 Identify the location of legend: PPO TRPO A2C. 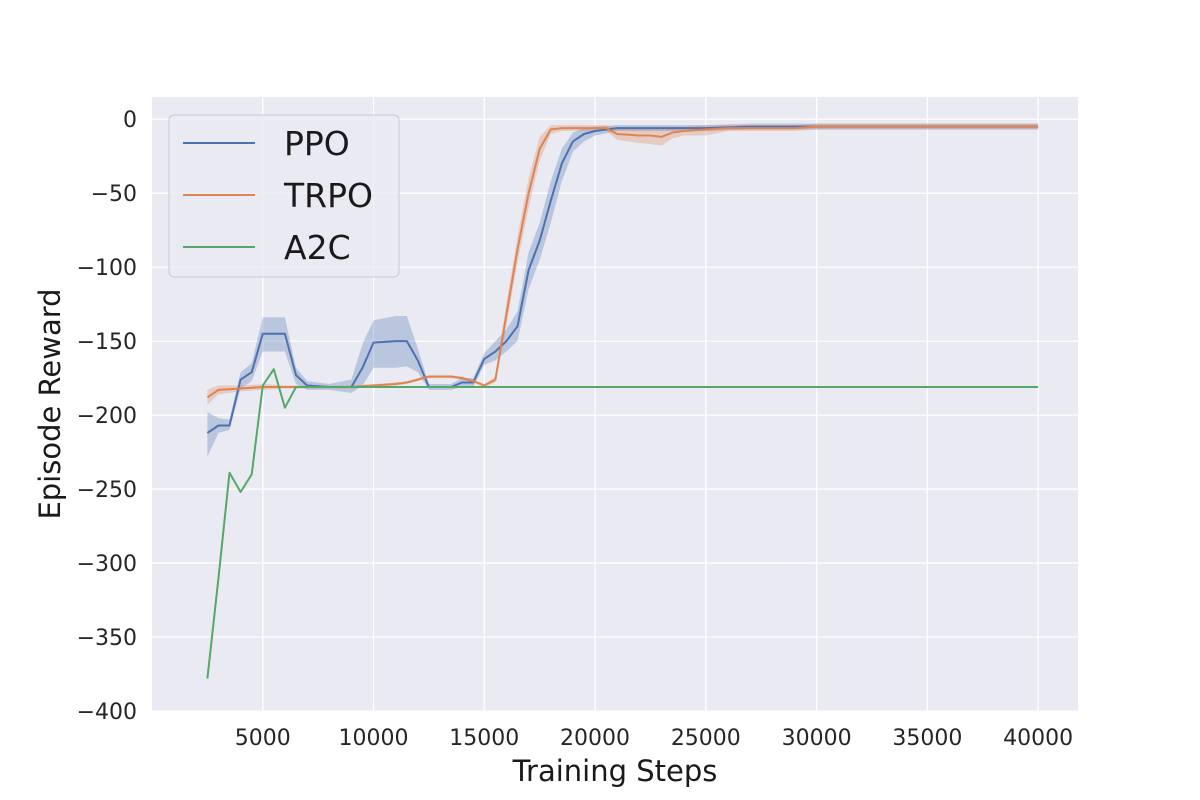
(284, 196).